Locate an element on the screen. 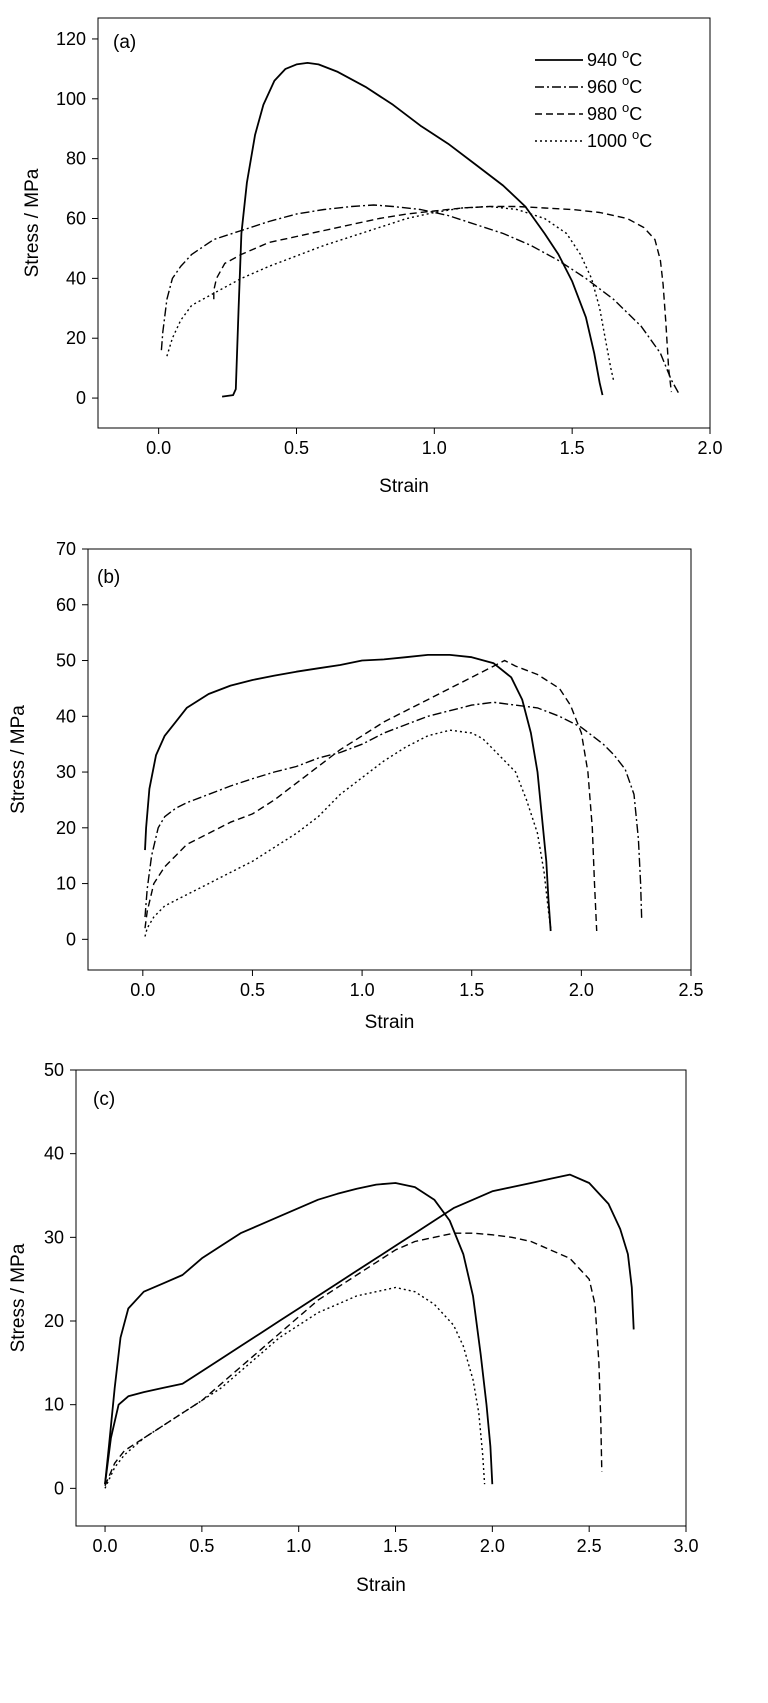  legend-label: 960 is located at coordinates (604, 87).